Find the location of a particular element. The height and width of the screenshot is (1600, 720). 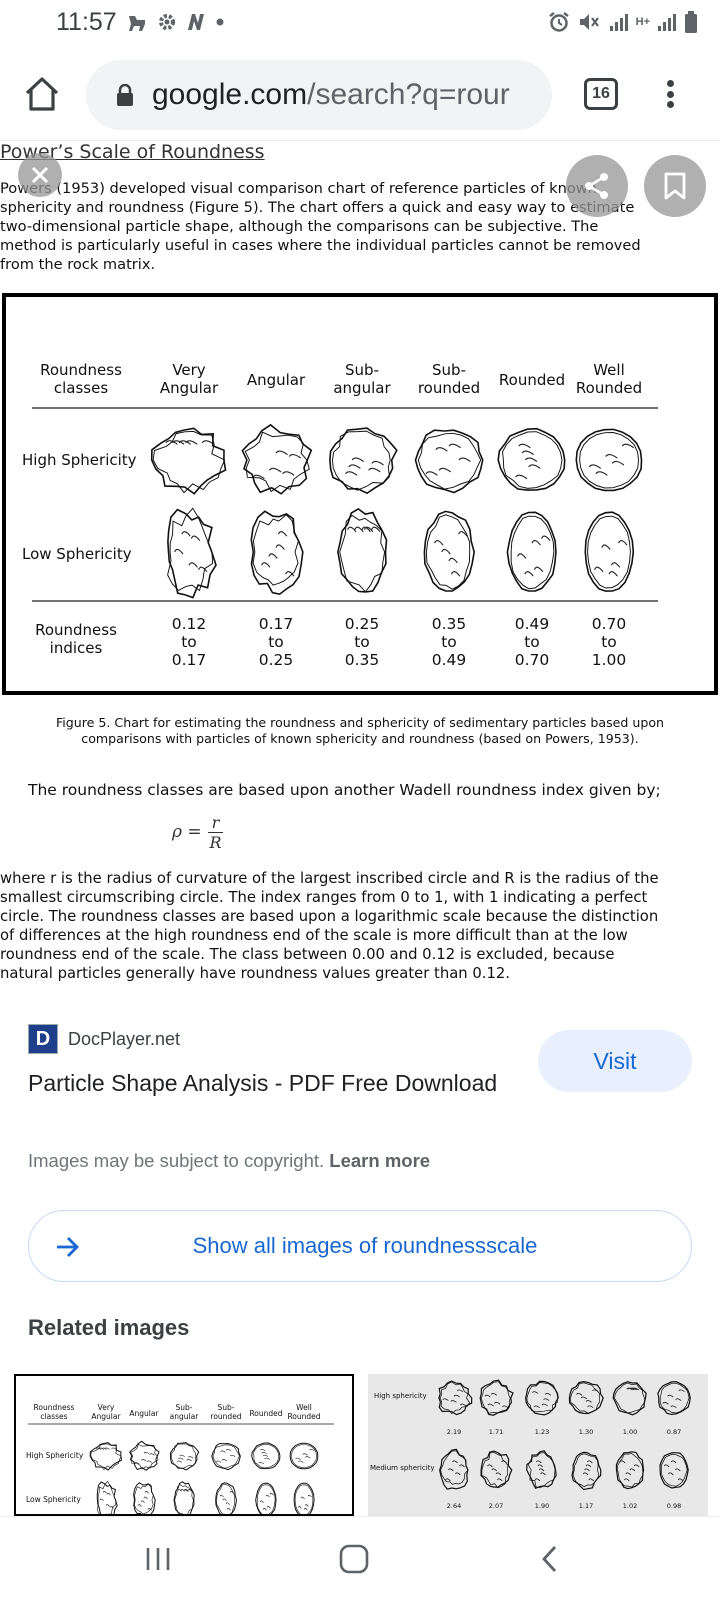

copyright-text: Images may be subject to copyright. is located at coordinates (176, 1160).